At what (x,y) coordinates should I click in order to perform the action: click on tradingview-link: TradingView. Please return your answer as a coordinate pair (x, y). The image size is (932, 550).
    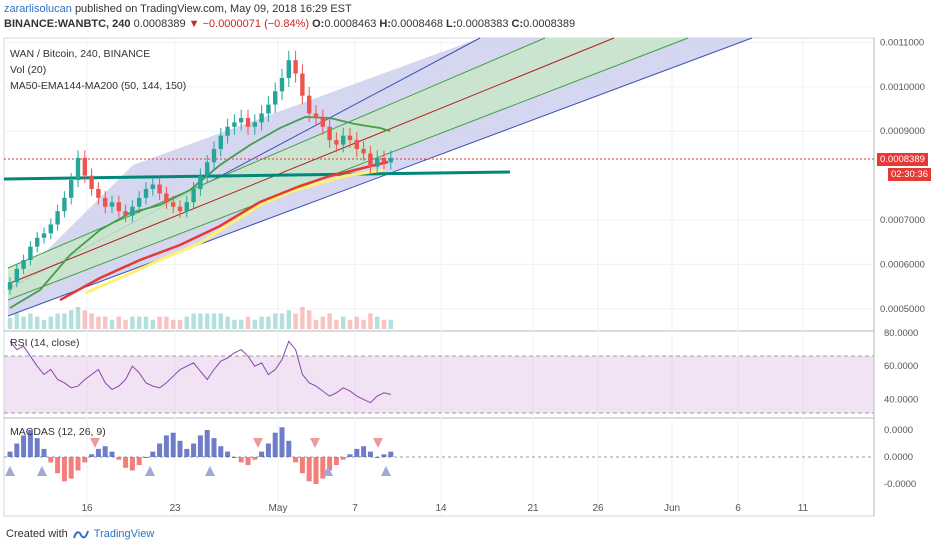
    Looking at the image, I should click on (124, 534).